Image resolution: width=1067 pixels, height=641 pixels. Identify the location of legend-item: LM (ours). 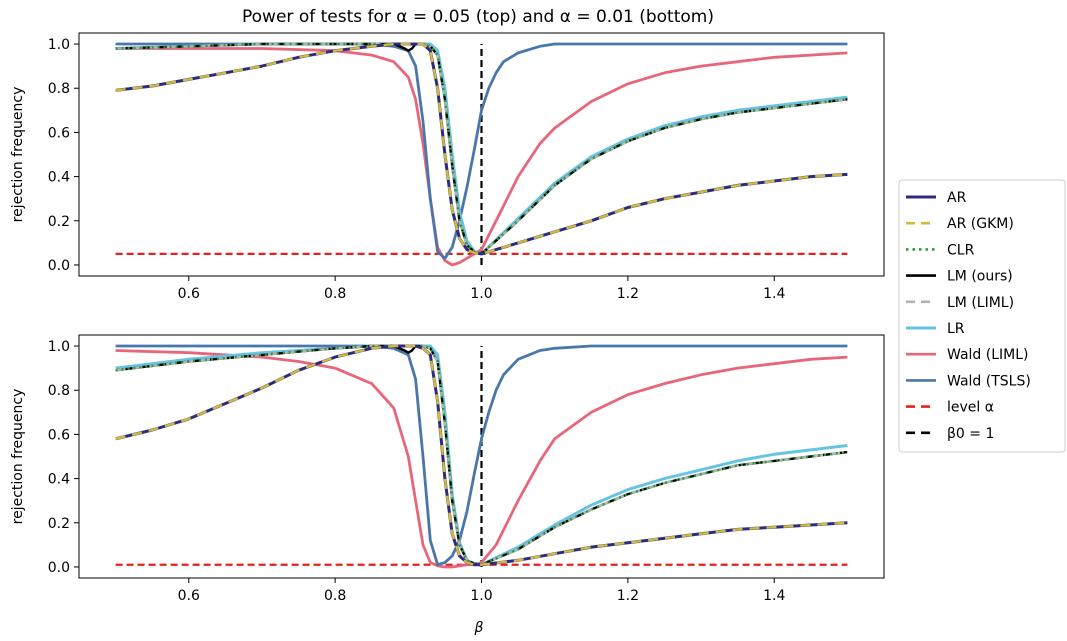
(959, 277).